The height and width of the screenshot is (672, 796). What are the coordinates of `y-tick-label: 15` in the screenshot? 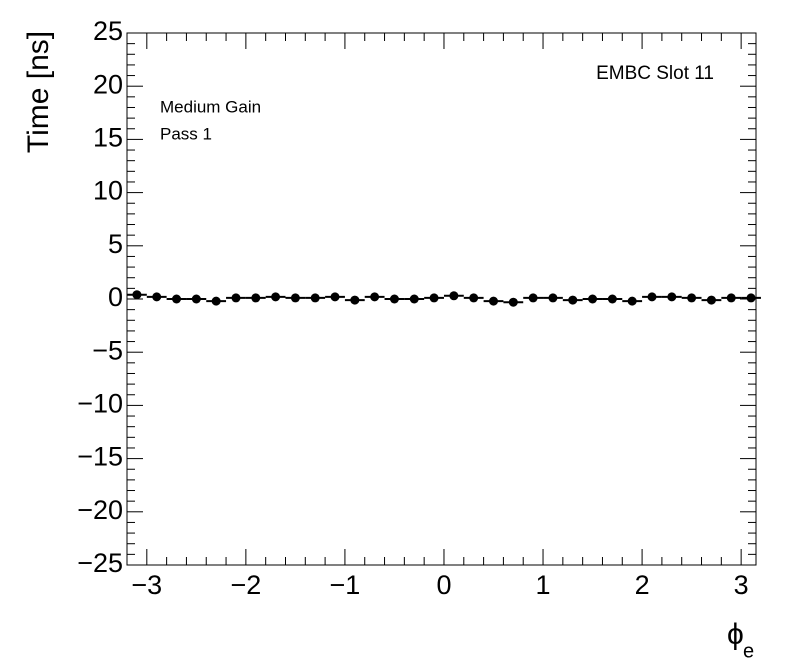 It's located at (108, 138).